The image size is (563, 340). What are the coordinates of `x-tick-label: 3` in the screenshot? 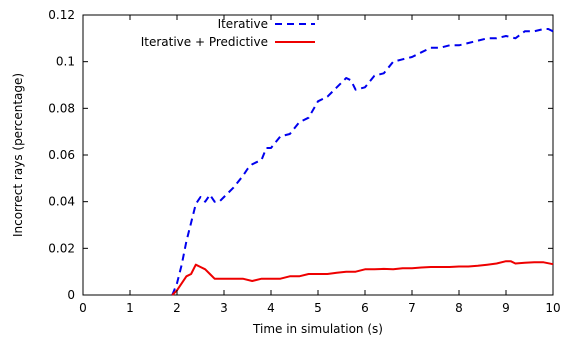 It's located at (224, 308).